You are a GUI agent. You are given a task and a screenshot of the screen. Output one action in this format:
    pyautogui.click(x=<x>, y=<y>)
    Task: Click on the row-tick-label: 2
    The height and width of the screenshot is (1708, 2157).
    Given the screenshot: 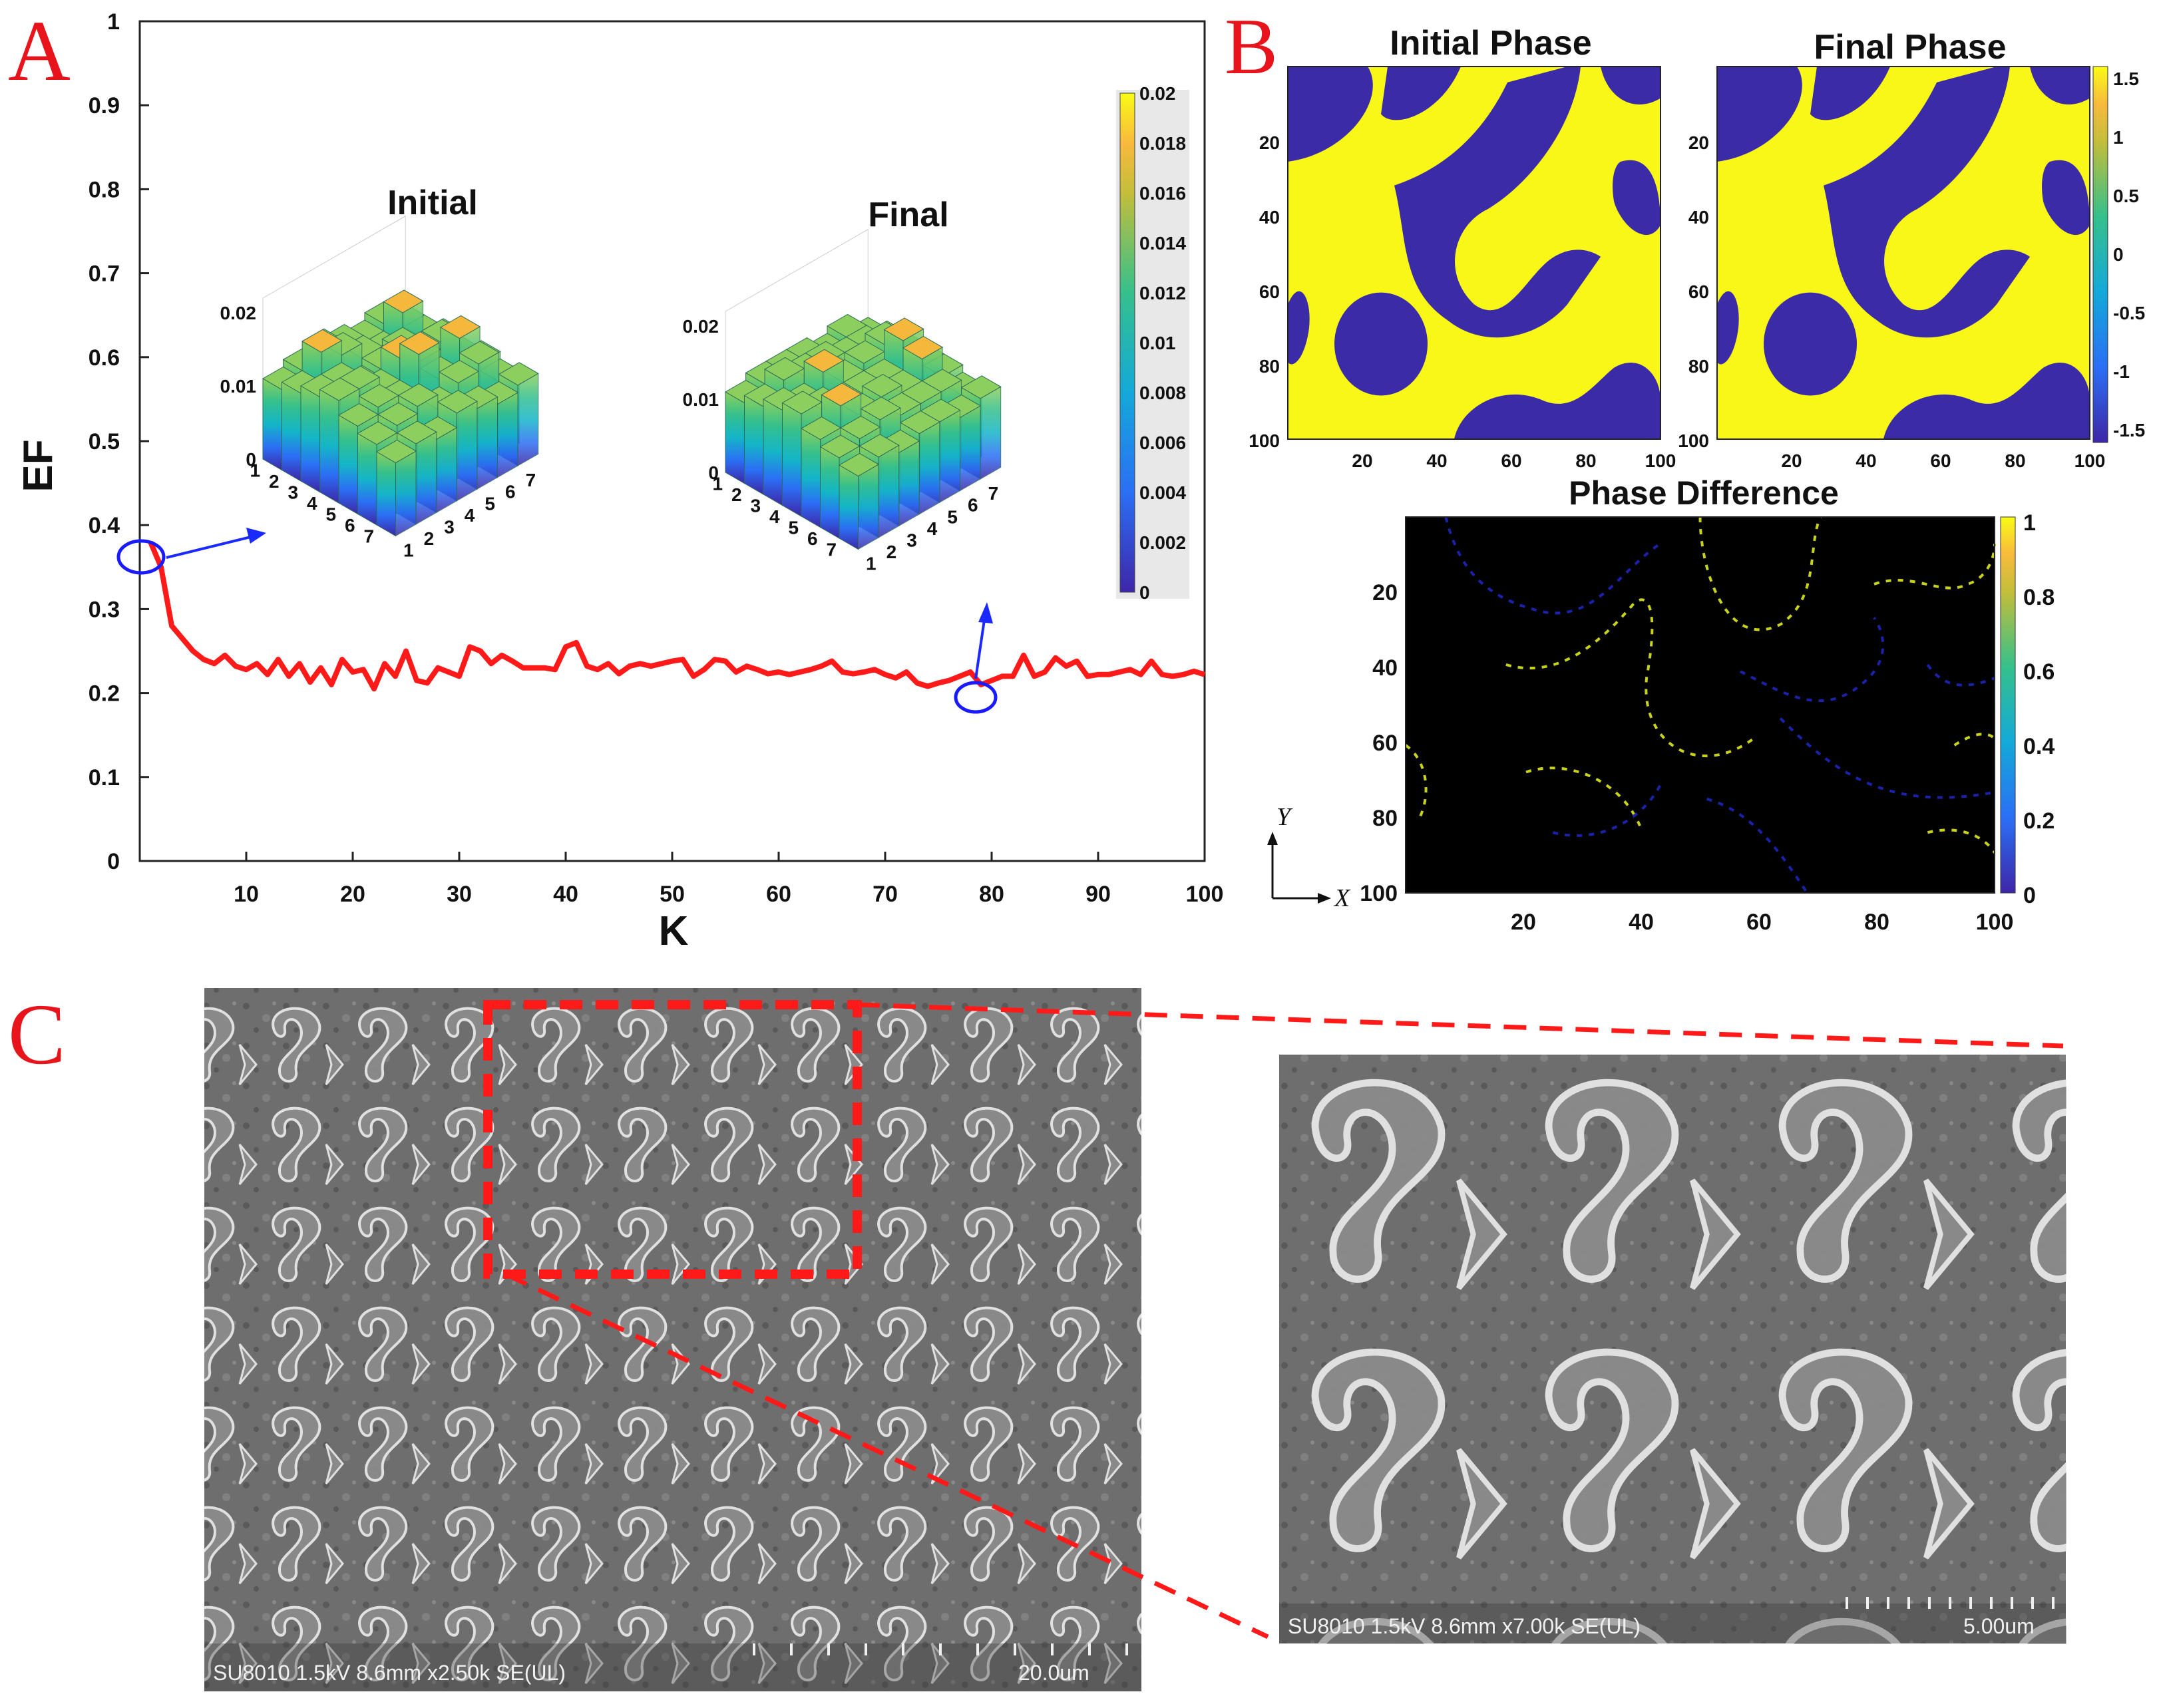 What is the action you would take?
    pyautogui.click(x=737, y=495)
    